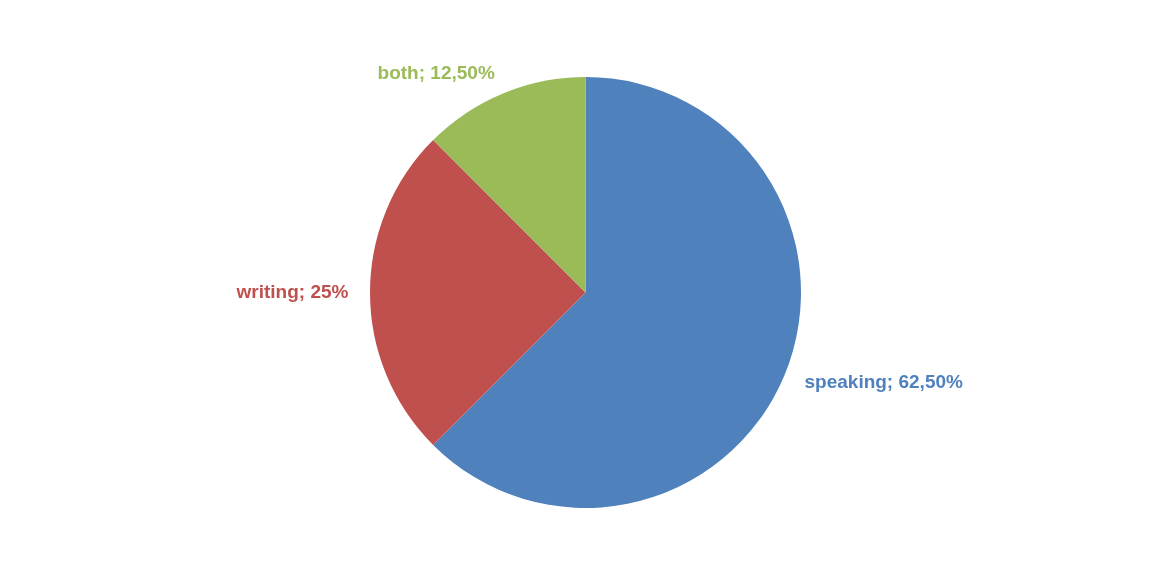  Describe the element at coordinates (292, 291) in the screenshot. I see `slice-label: writing; 25%` at that location.